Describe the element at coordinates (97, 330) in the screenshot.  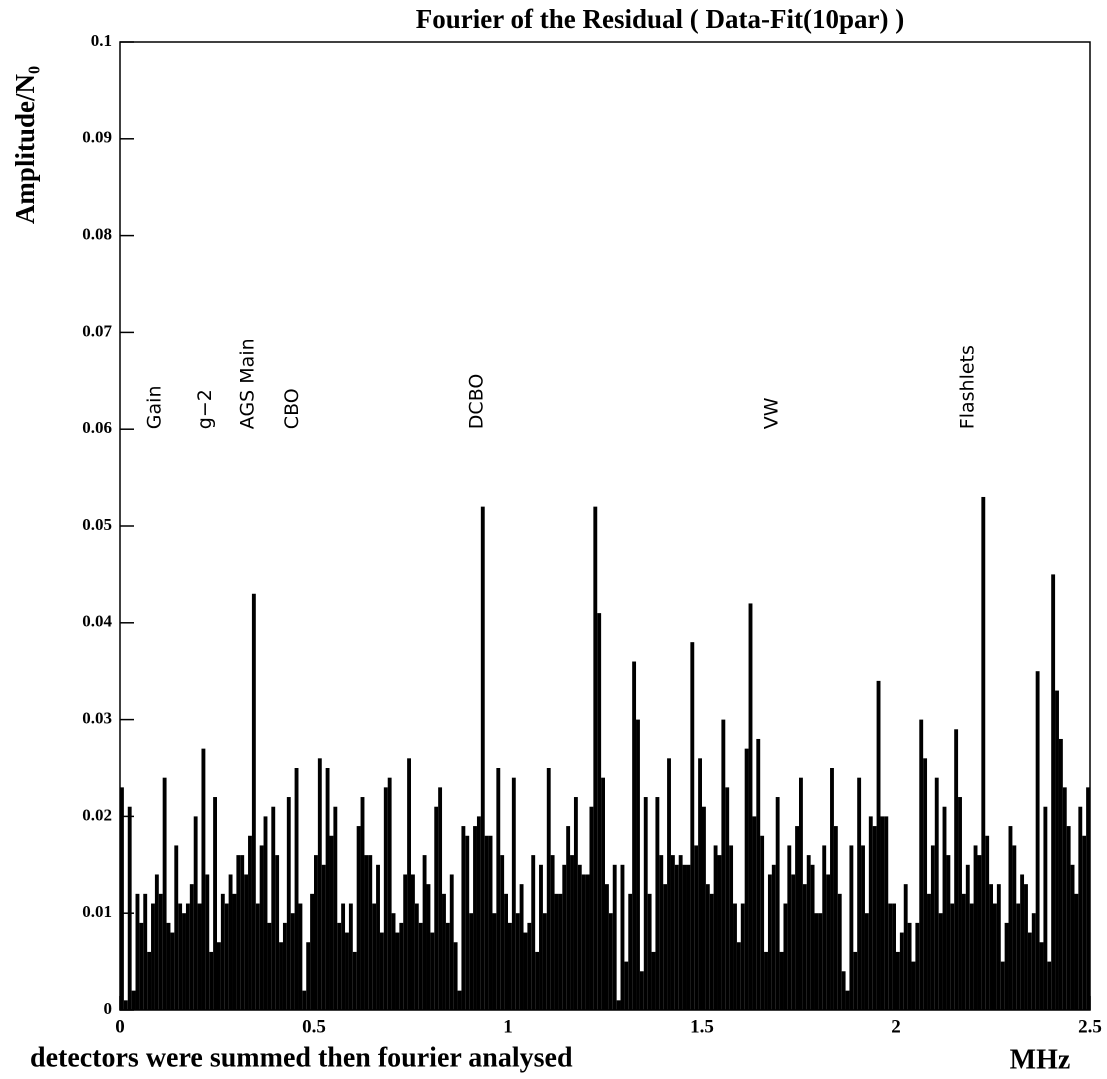
I see `y-tick-label: 0.07` at that location.